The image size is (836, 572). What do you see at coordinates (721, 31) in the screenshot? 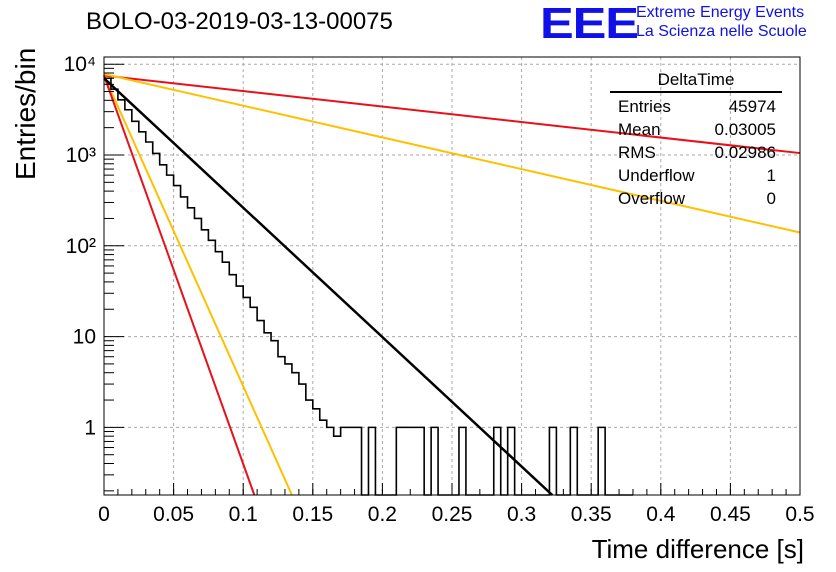
I see `org-line-2: La Scienza nelle Scuole` at bounding box center [721, 31].